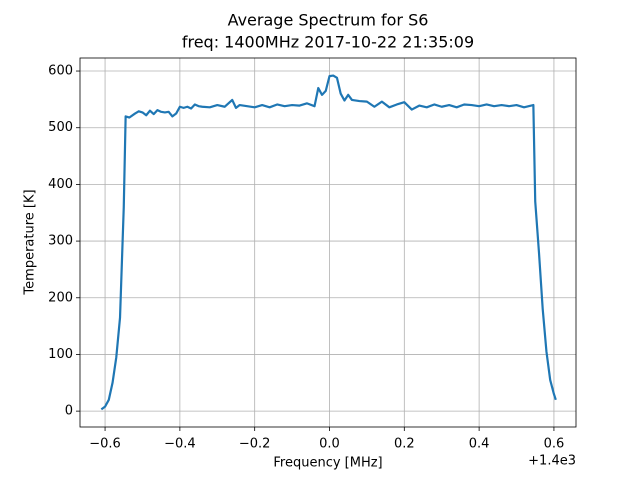 Image resolution: width=640 pixels, height=480 pixels. Describe the element at coordinates (328, 20) in the screenshot. I see `chart-title: Average Spectrum for S6` at that location.